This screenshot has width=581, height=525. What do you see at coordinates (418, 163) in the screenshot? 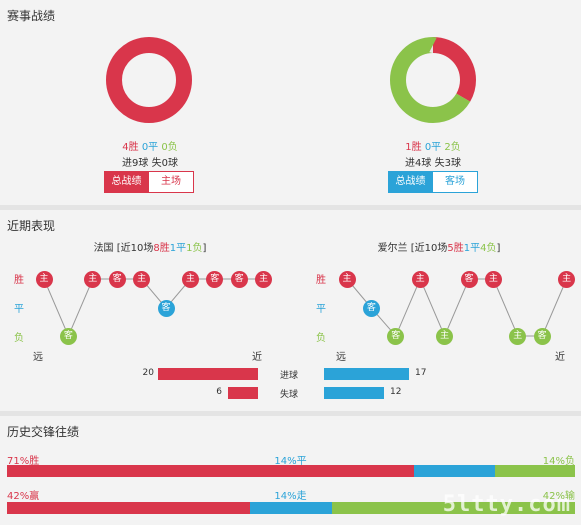
I see `right-goals-for: 进4球` at bounding box center [418, 163].